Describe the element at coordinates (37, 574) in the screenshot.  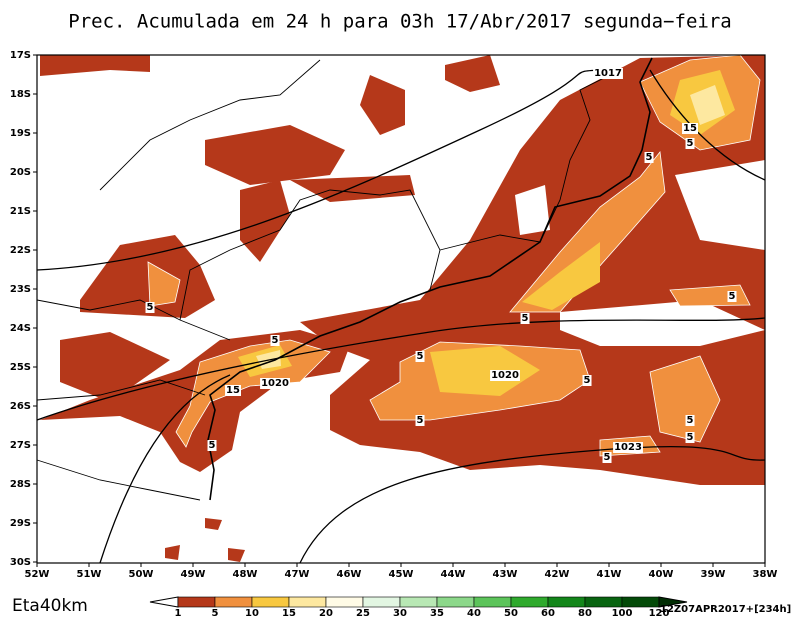
I see `lon-label: 52W` at that location.